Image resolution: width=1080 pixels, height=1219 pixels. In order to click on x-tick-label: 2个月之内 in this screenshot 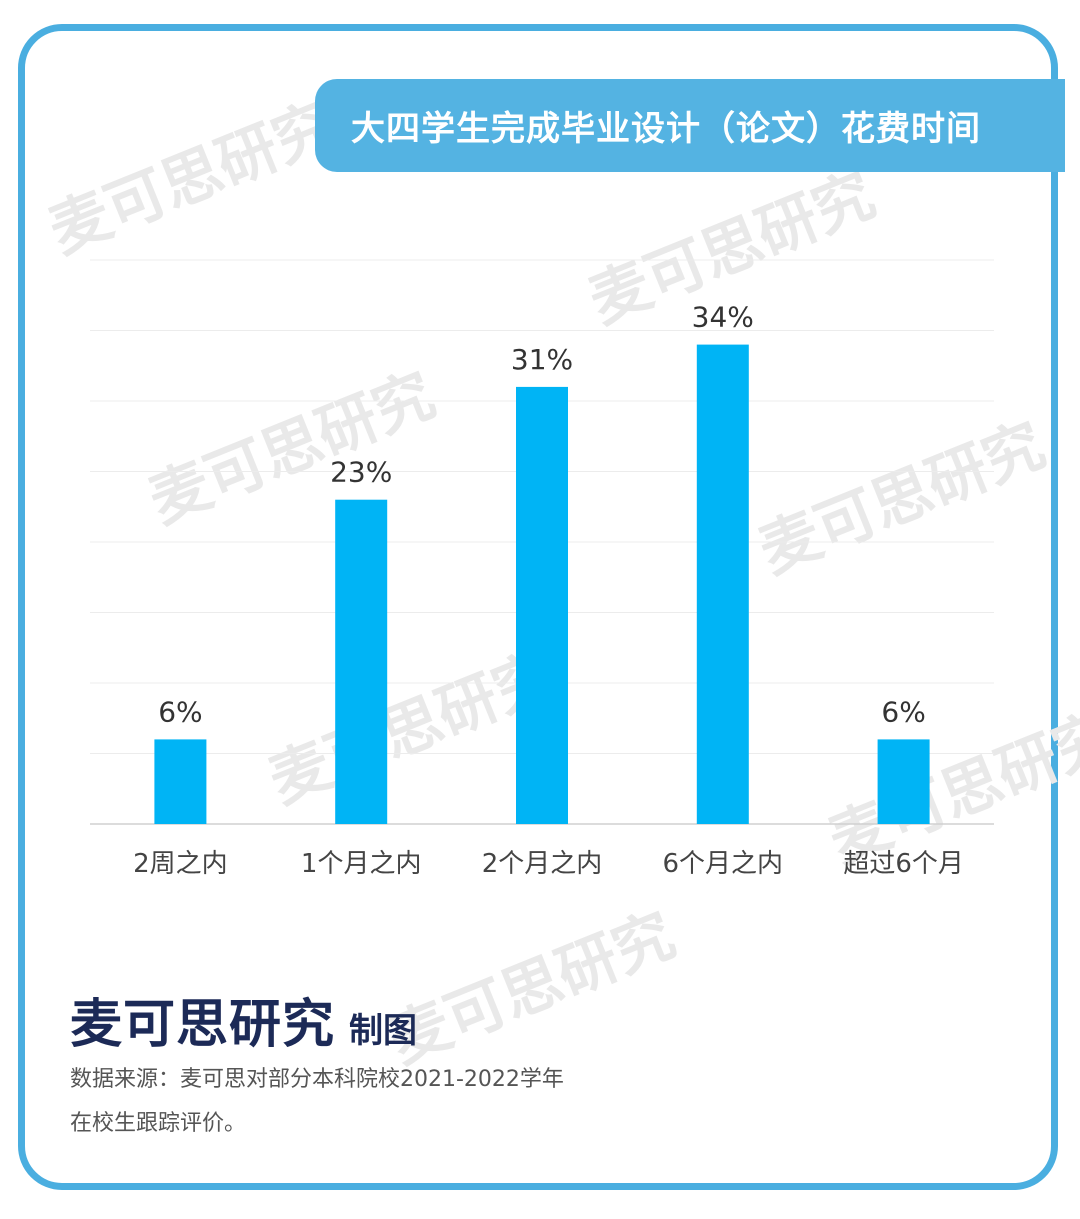, I will do `click(542, 864)`.